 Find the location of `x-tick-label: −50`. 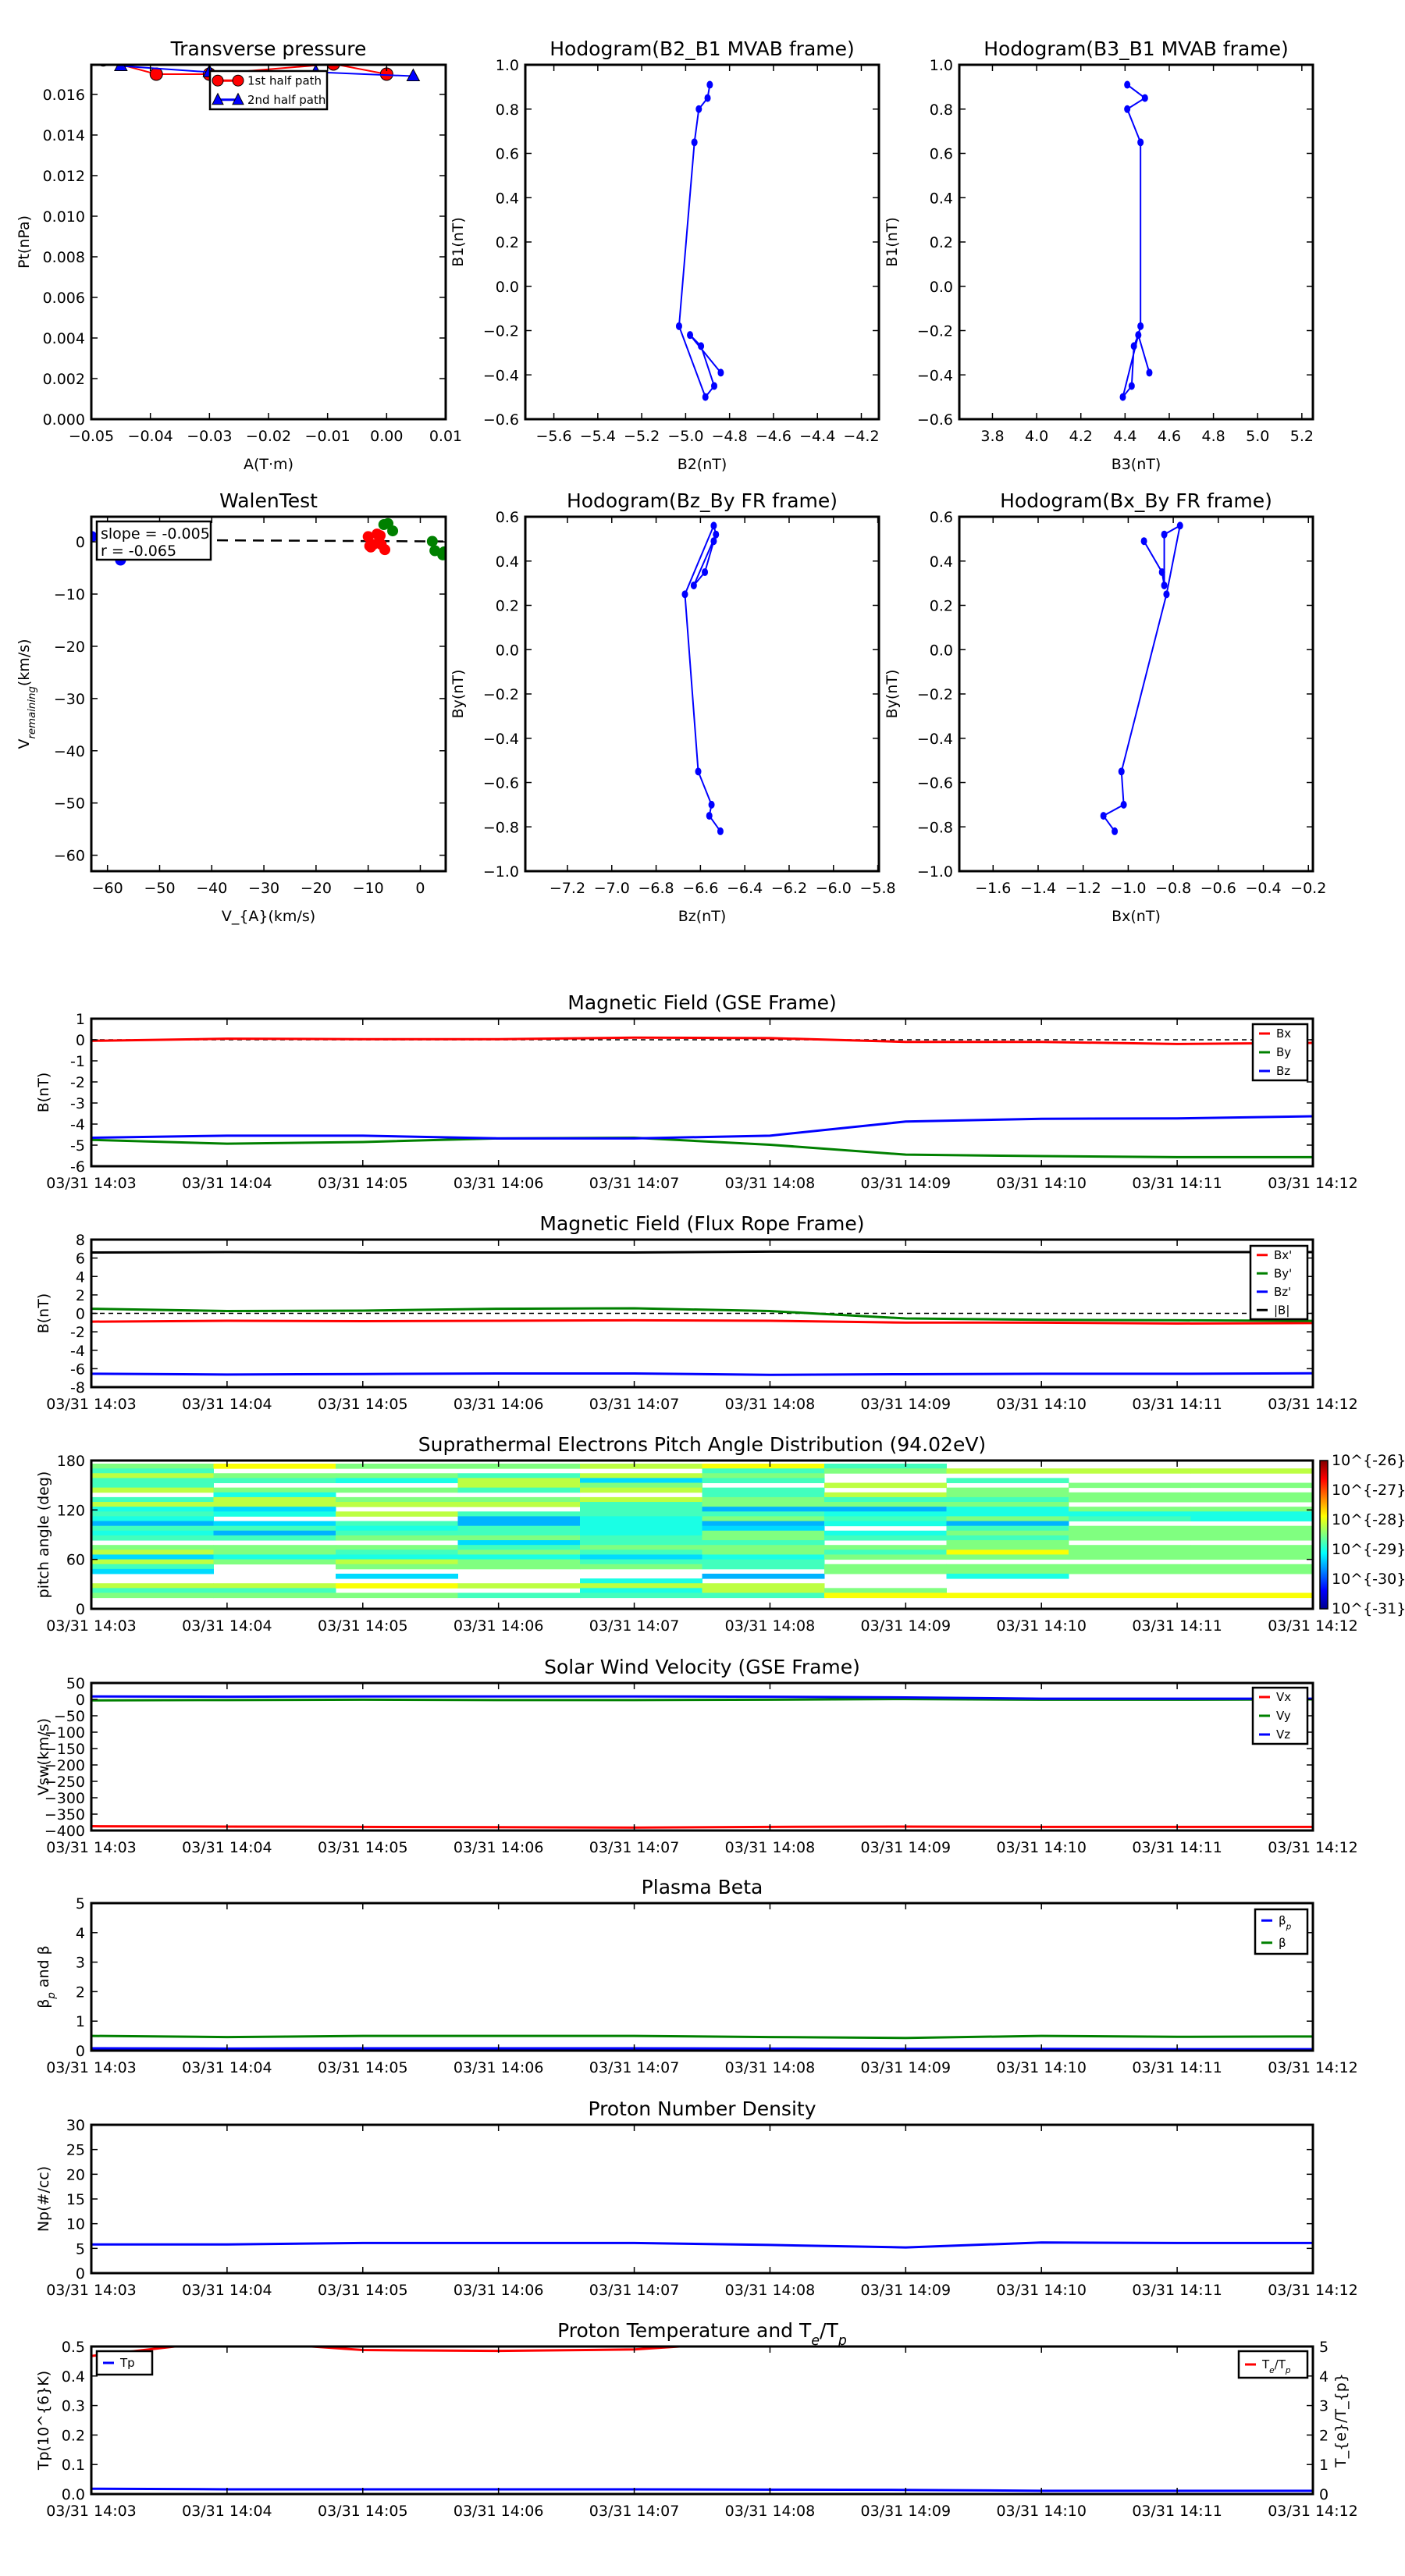

x-tick-label: −50 is located at coordinates (160, 888).